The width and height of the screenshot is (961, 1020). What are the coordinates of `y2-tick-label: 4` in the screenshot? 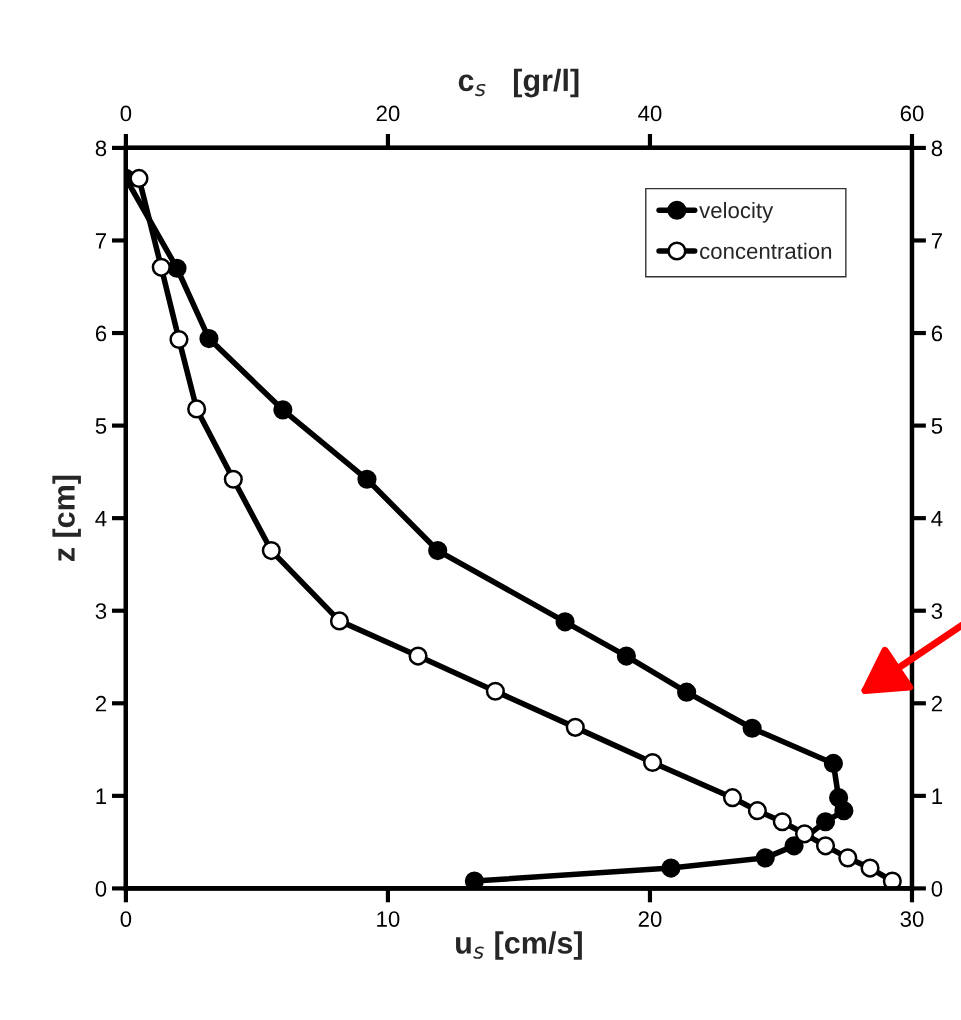 It's located at (937, 518).